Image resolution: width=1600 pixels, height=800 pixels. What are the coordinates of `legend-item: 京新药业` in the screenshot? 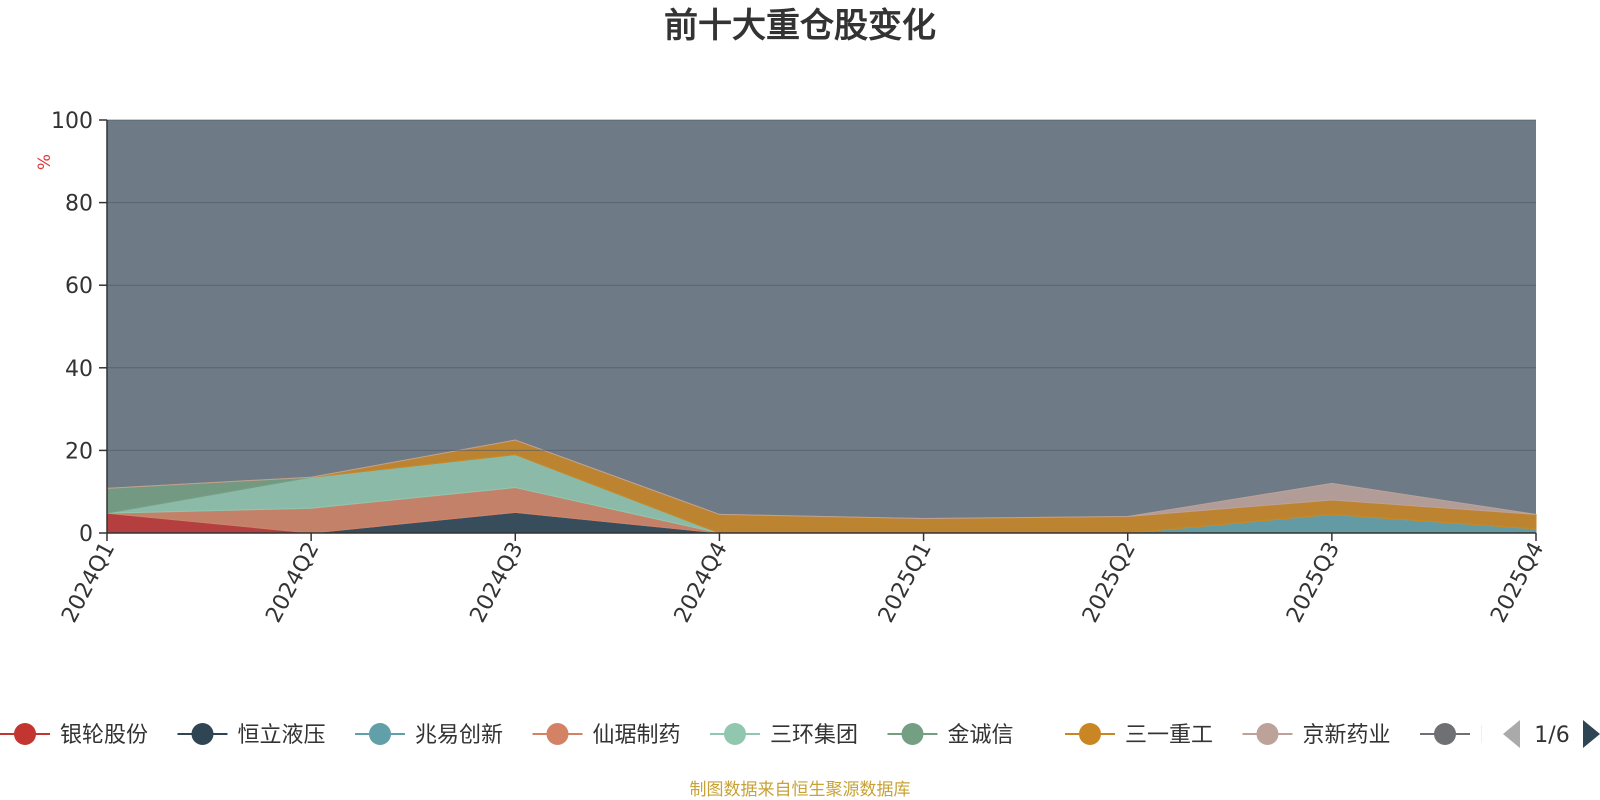 It's located at (1316, 735).